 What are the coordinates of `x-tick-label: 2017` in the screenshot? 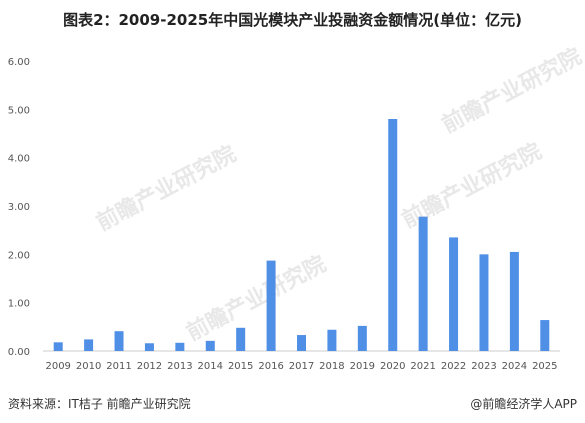 It's located at (301, 366).